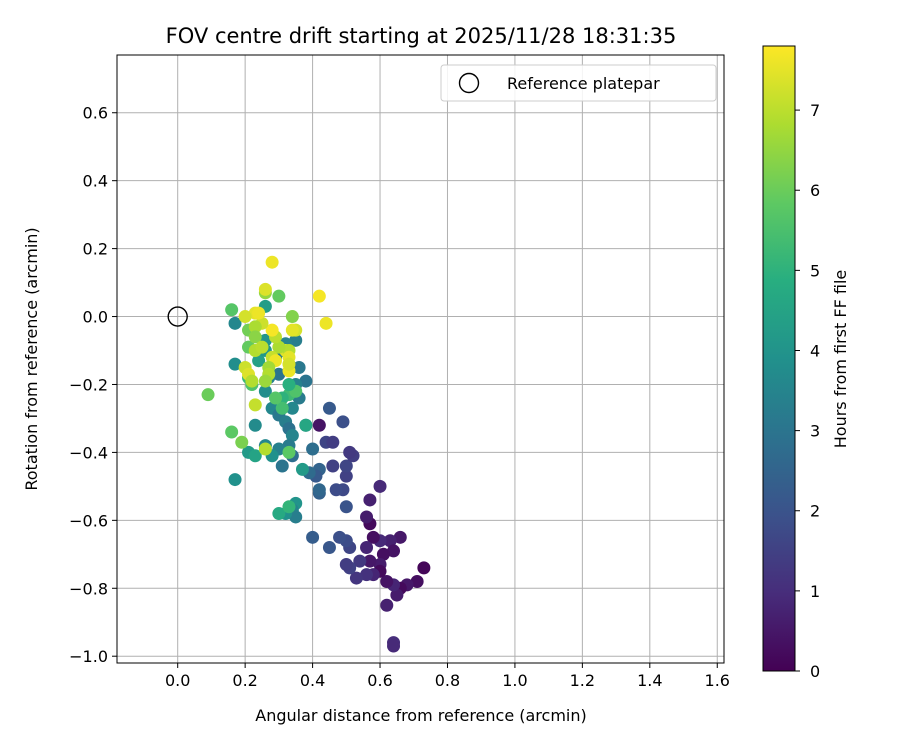  Describe the element at coordinates (717, 680) in the screenshot. I see `x-tick-label: 1.6` at that location.